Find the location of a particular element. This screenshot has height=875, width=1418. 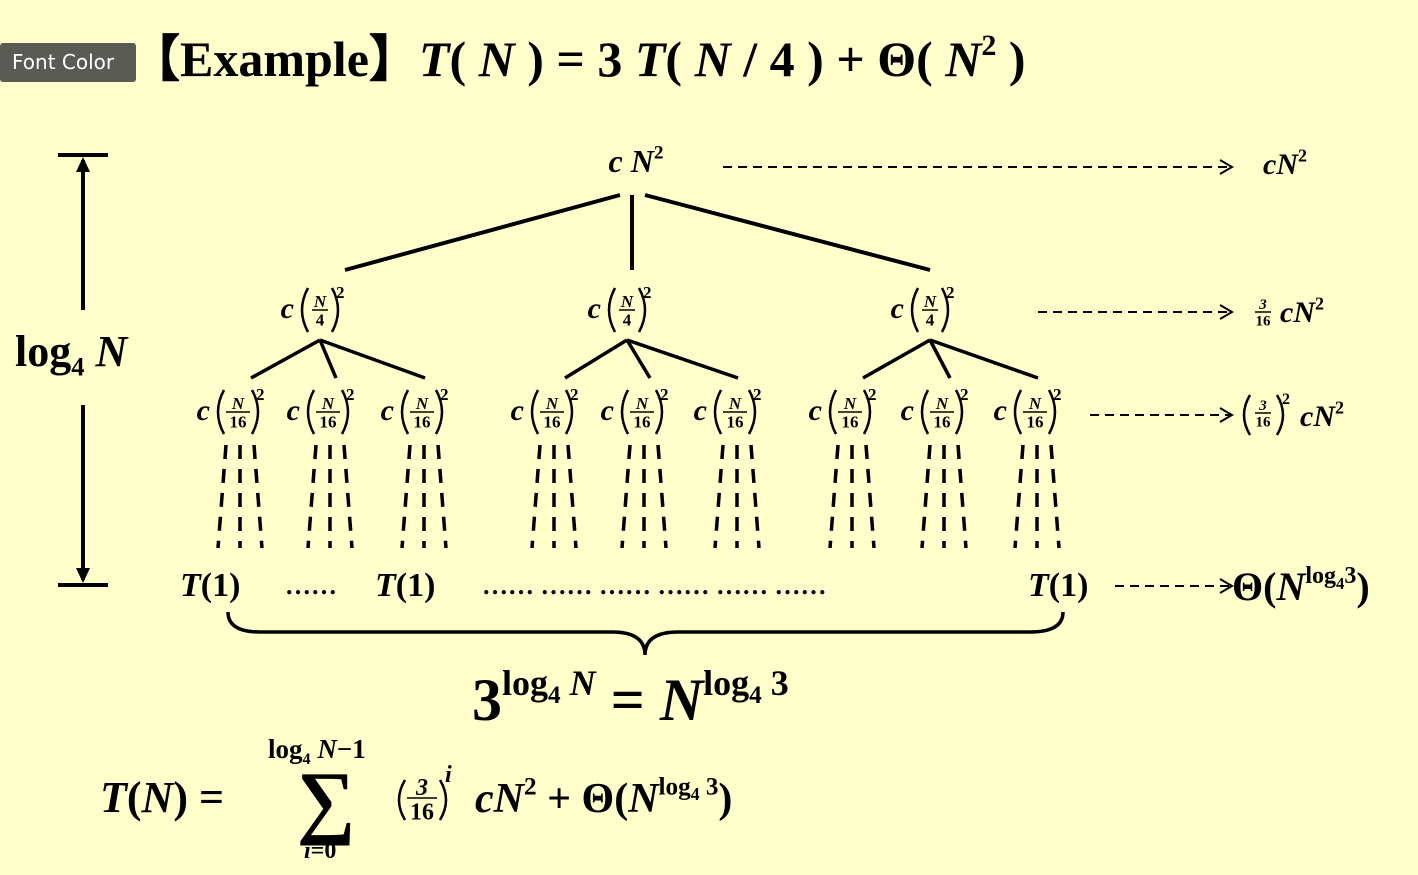

total-rest-part: 3 is located at coordinates (709, 786).